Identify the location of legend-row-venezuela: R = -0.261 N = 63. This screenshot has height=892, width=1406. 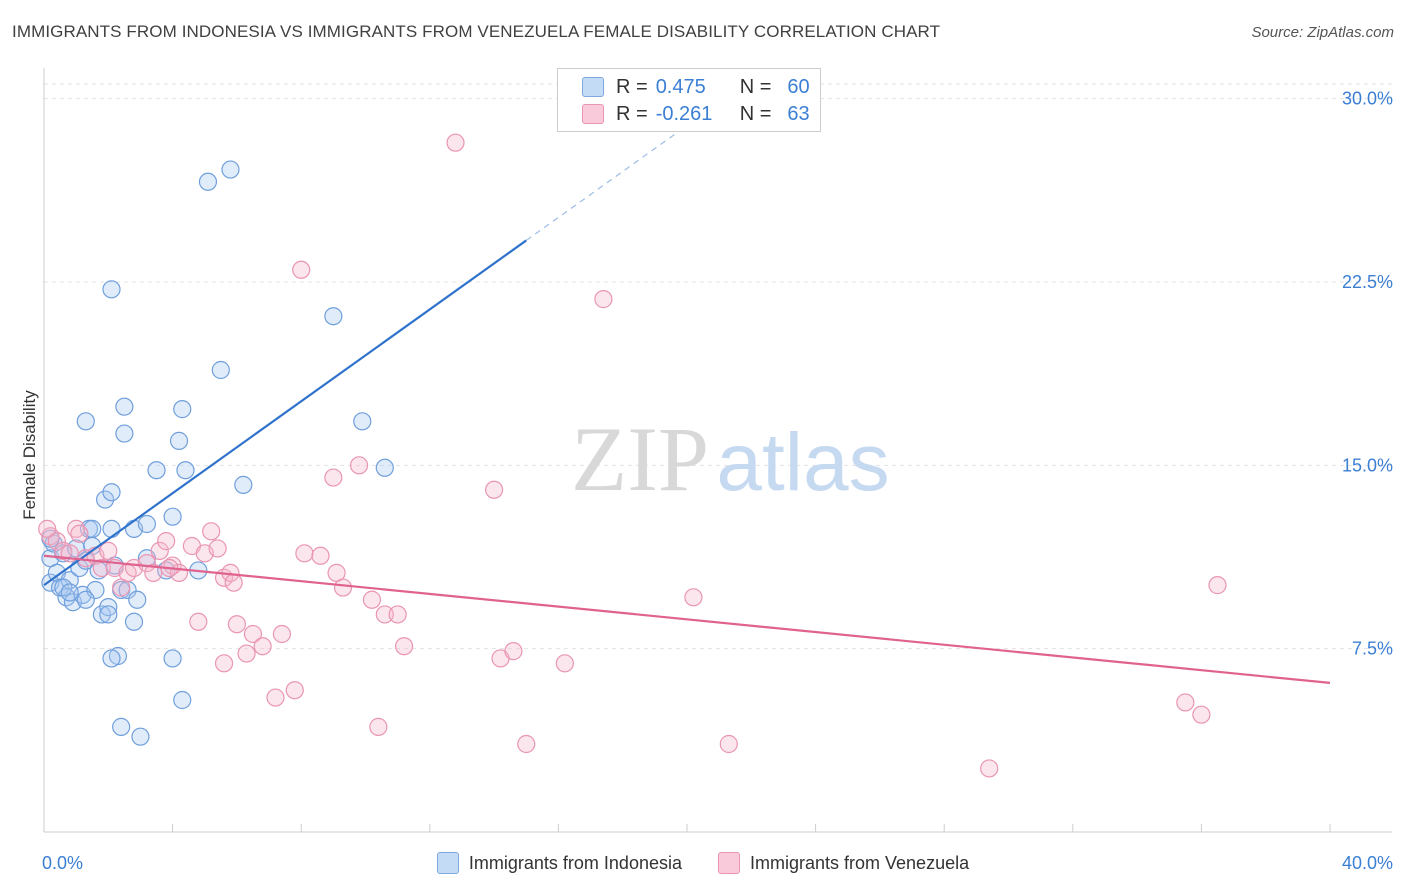
(696, 114).